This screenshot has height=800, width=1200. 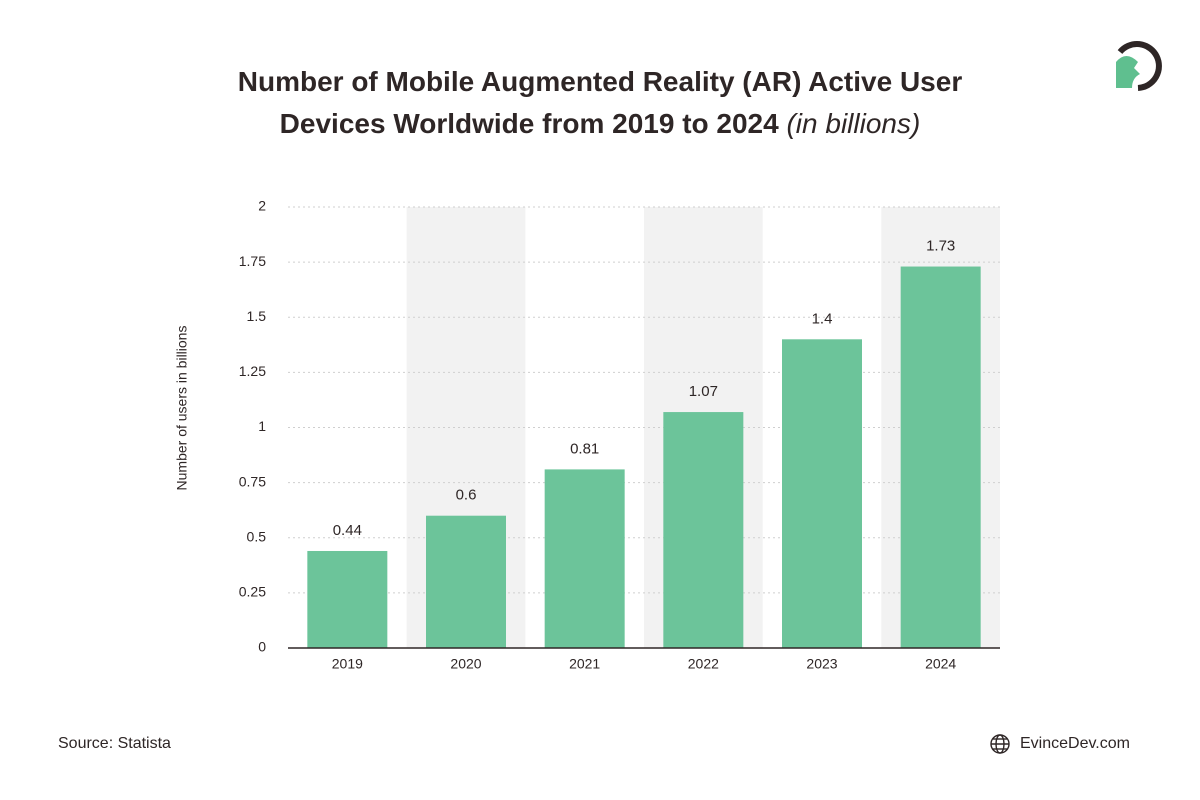 I want to click on chart-title: Devices Worldwide from 2019 to 2024, so click(x=533, y=123).